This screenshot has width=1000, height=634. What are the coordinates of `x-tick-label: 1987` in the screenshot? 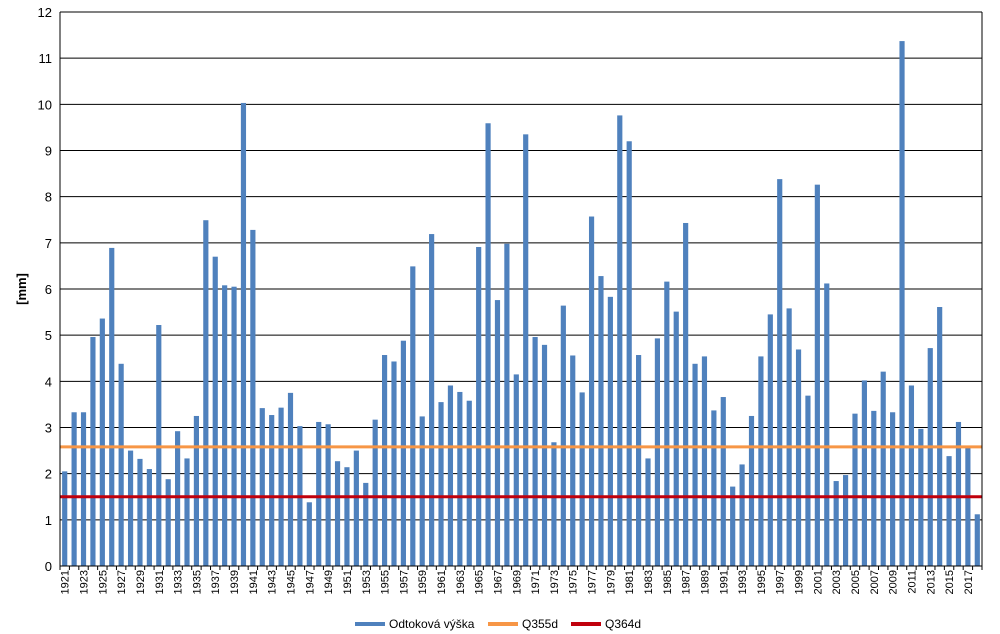 It's located at (687, 582).